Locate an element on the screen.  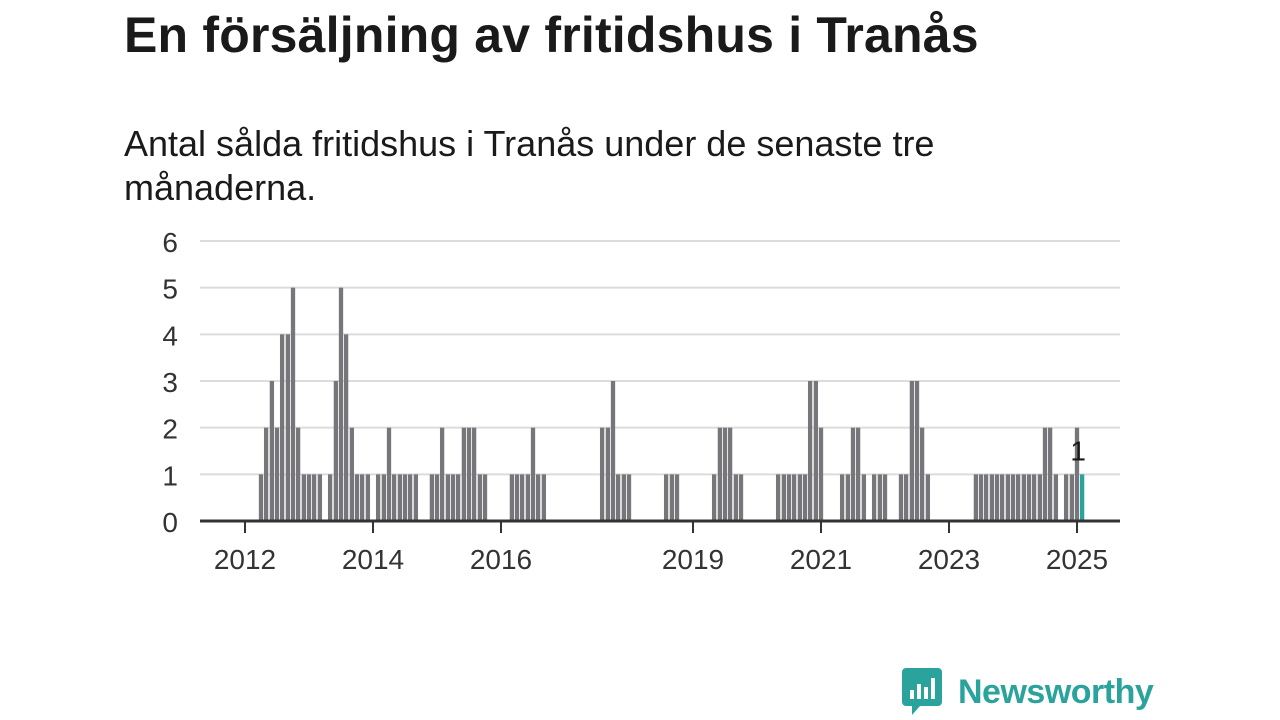
x-tick-label: 2025 is located at coordinates (1077, 559).